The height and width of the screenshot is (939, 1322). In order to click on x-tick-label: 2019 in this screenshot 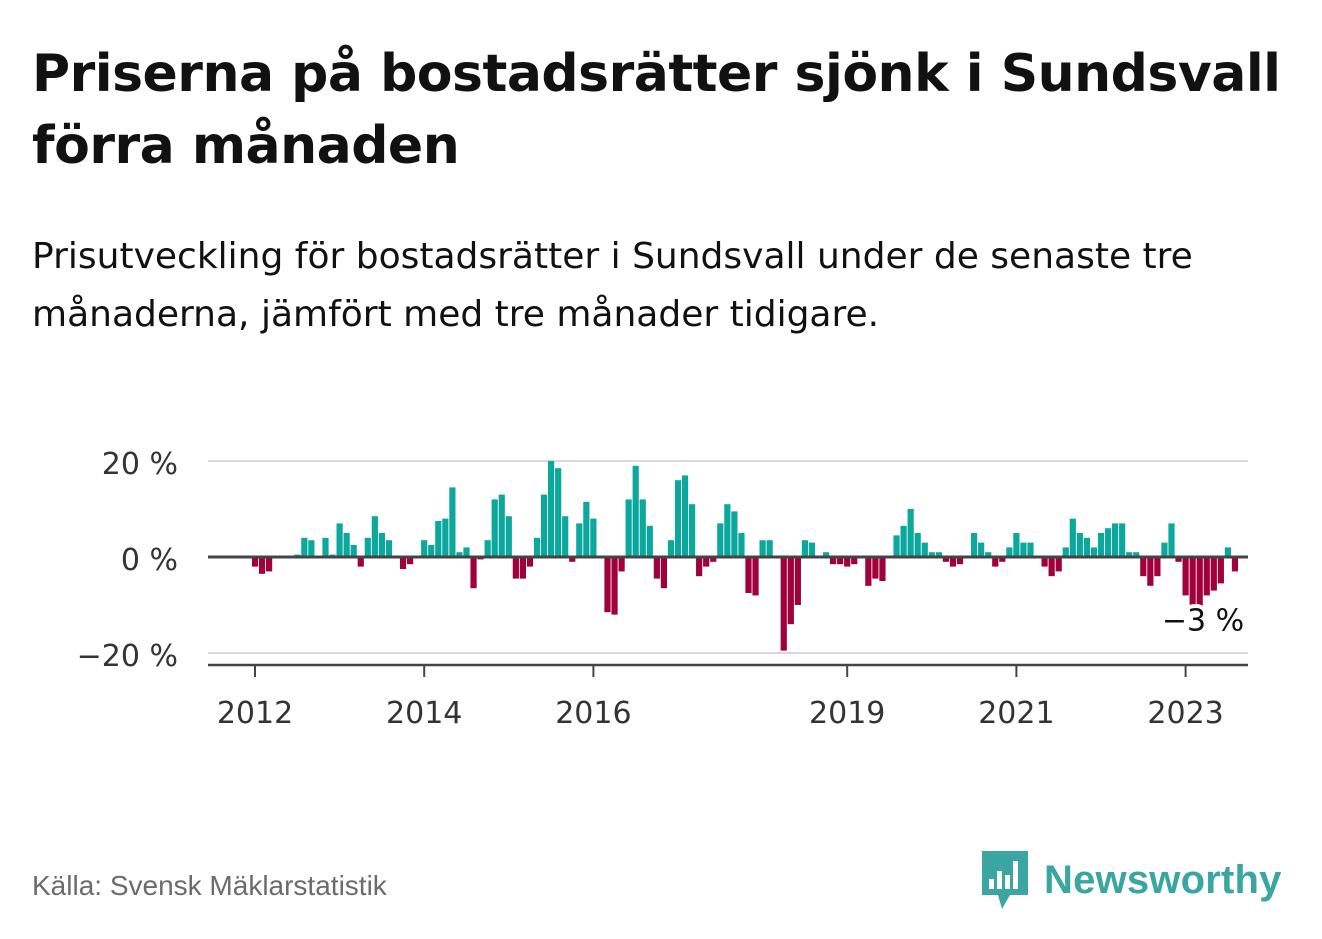, I will do `click(847, 713)`.